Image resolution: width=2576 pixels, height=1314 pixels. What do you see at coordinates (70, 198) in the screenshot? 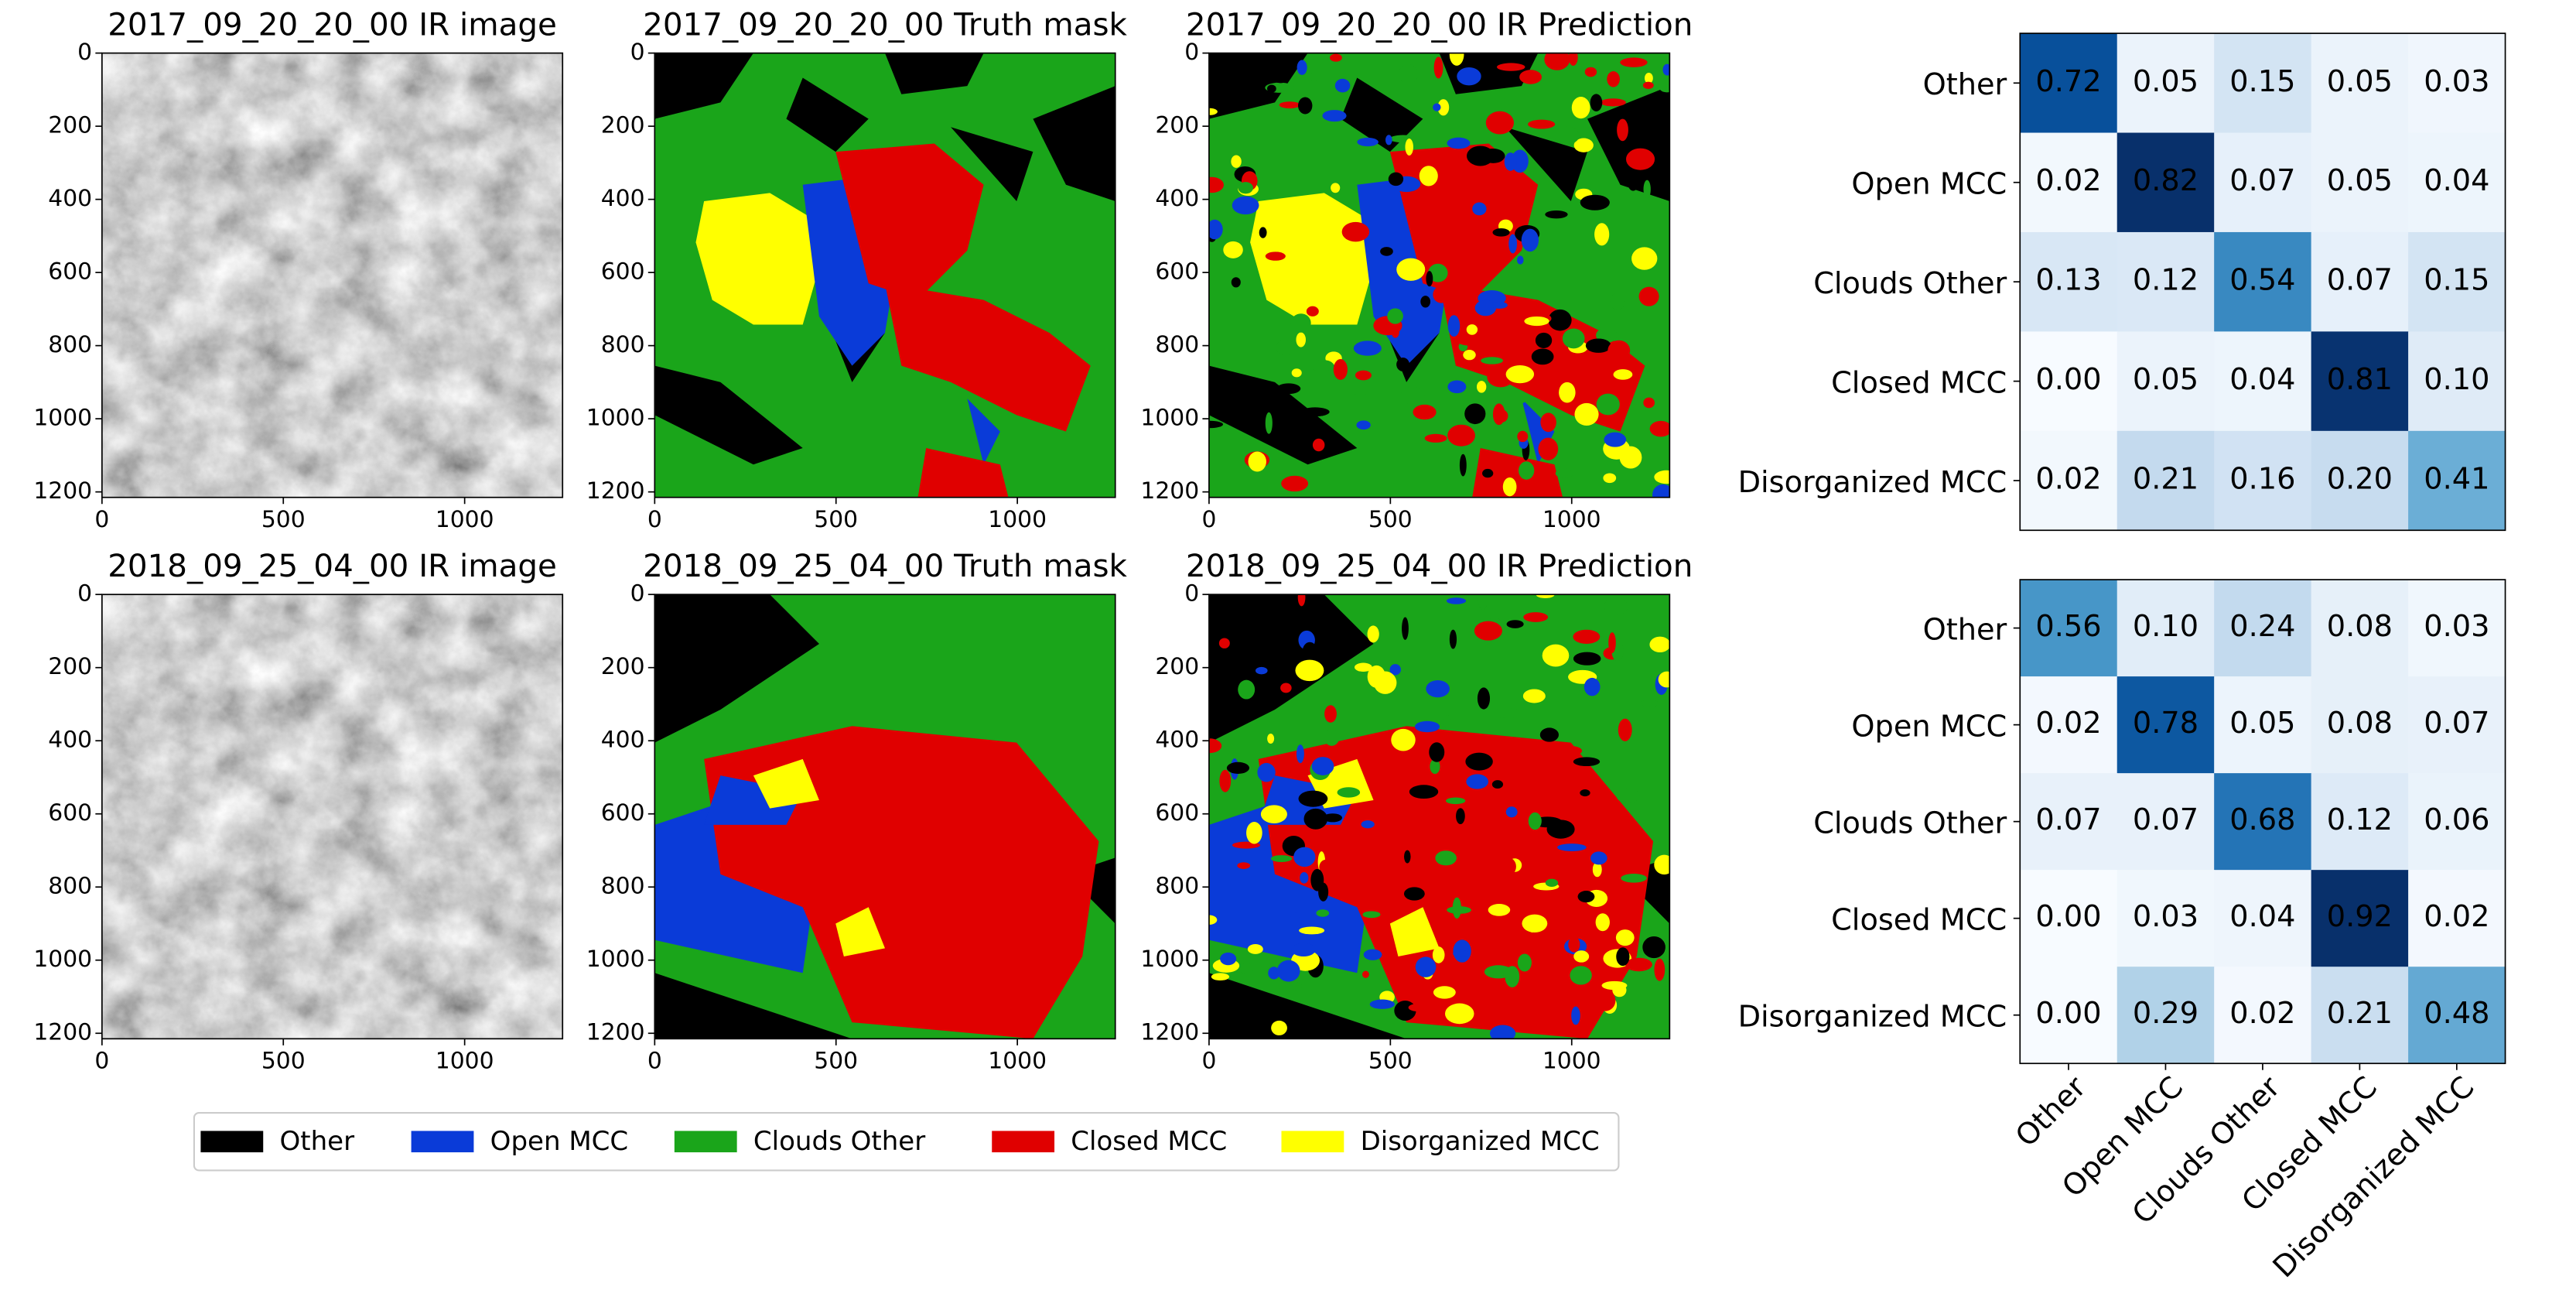
I see `y-tick-label: 400` at bounding box center [70, 198].